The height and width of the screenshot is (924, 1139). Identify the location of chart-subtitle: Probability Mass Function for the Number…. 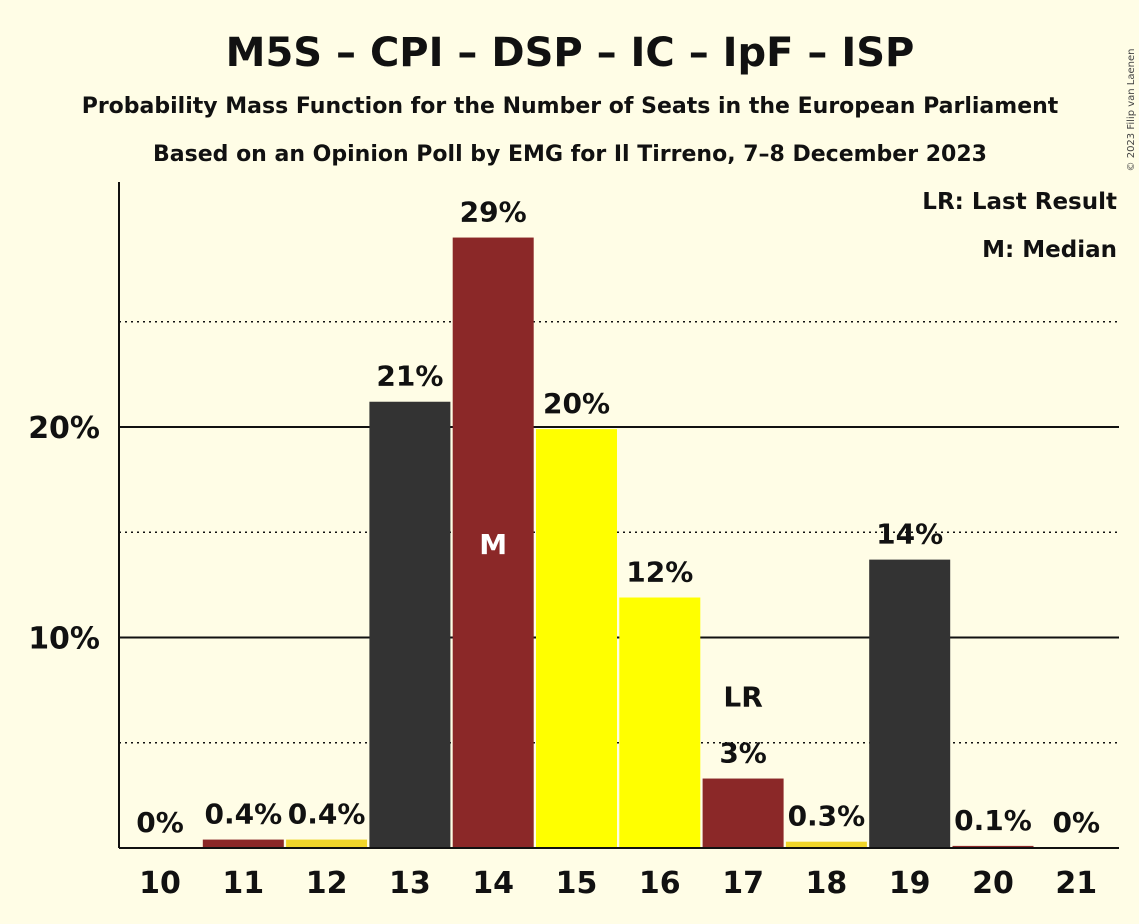
(570, 106).